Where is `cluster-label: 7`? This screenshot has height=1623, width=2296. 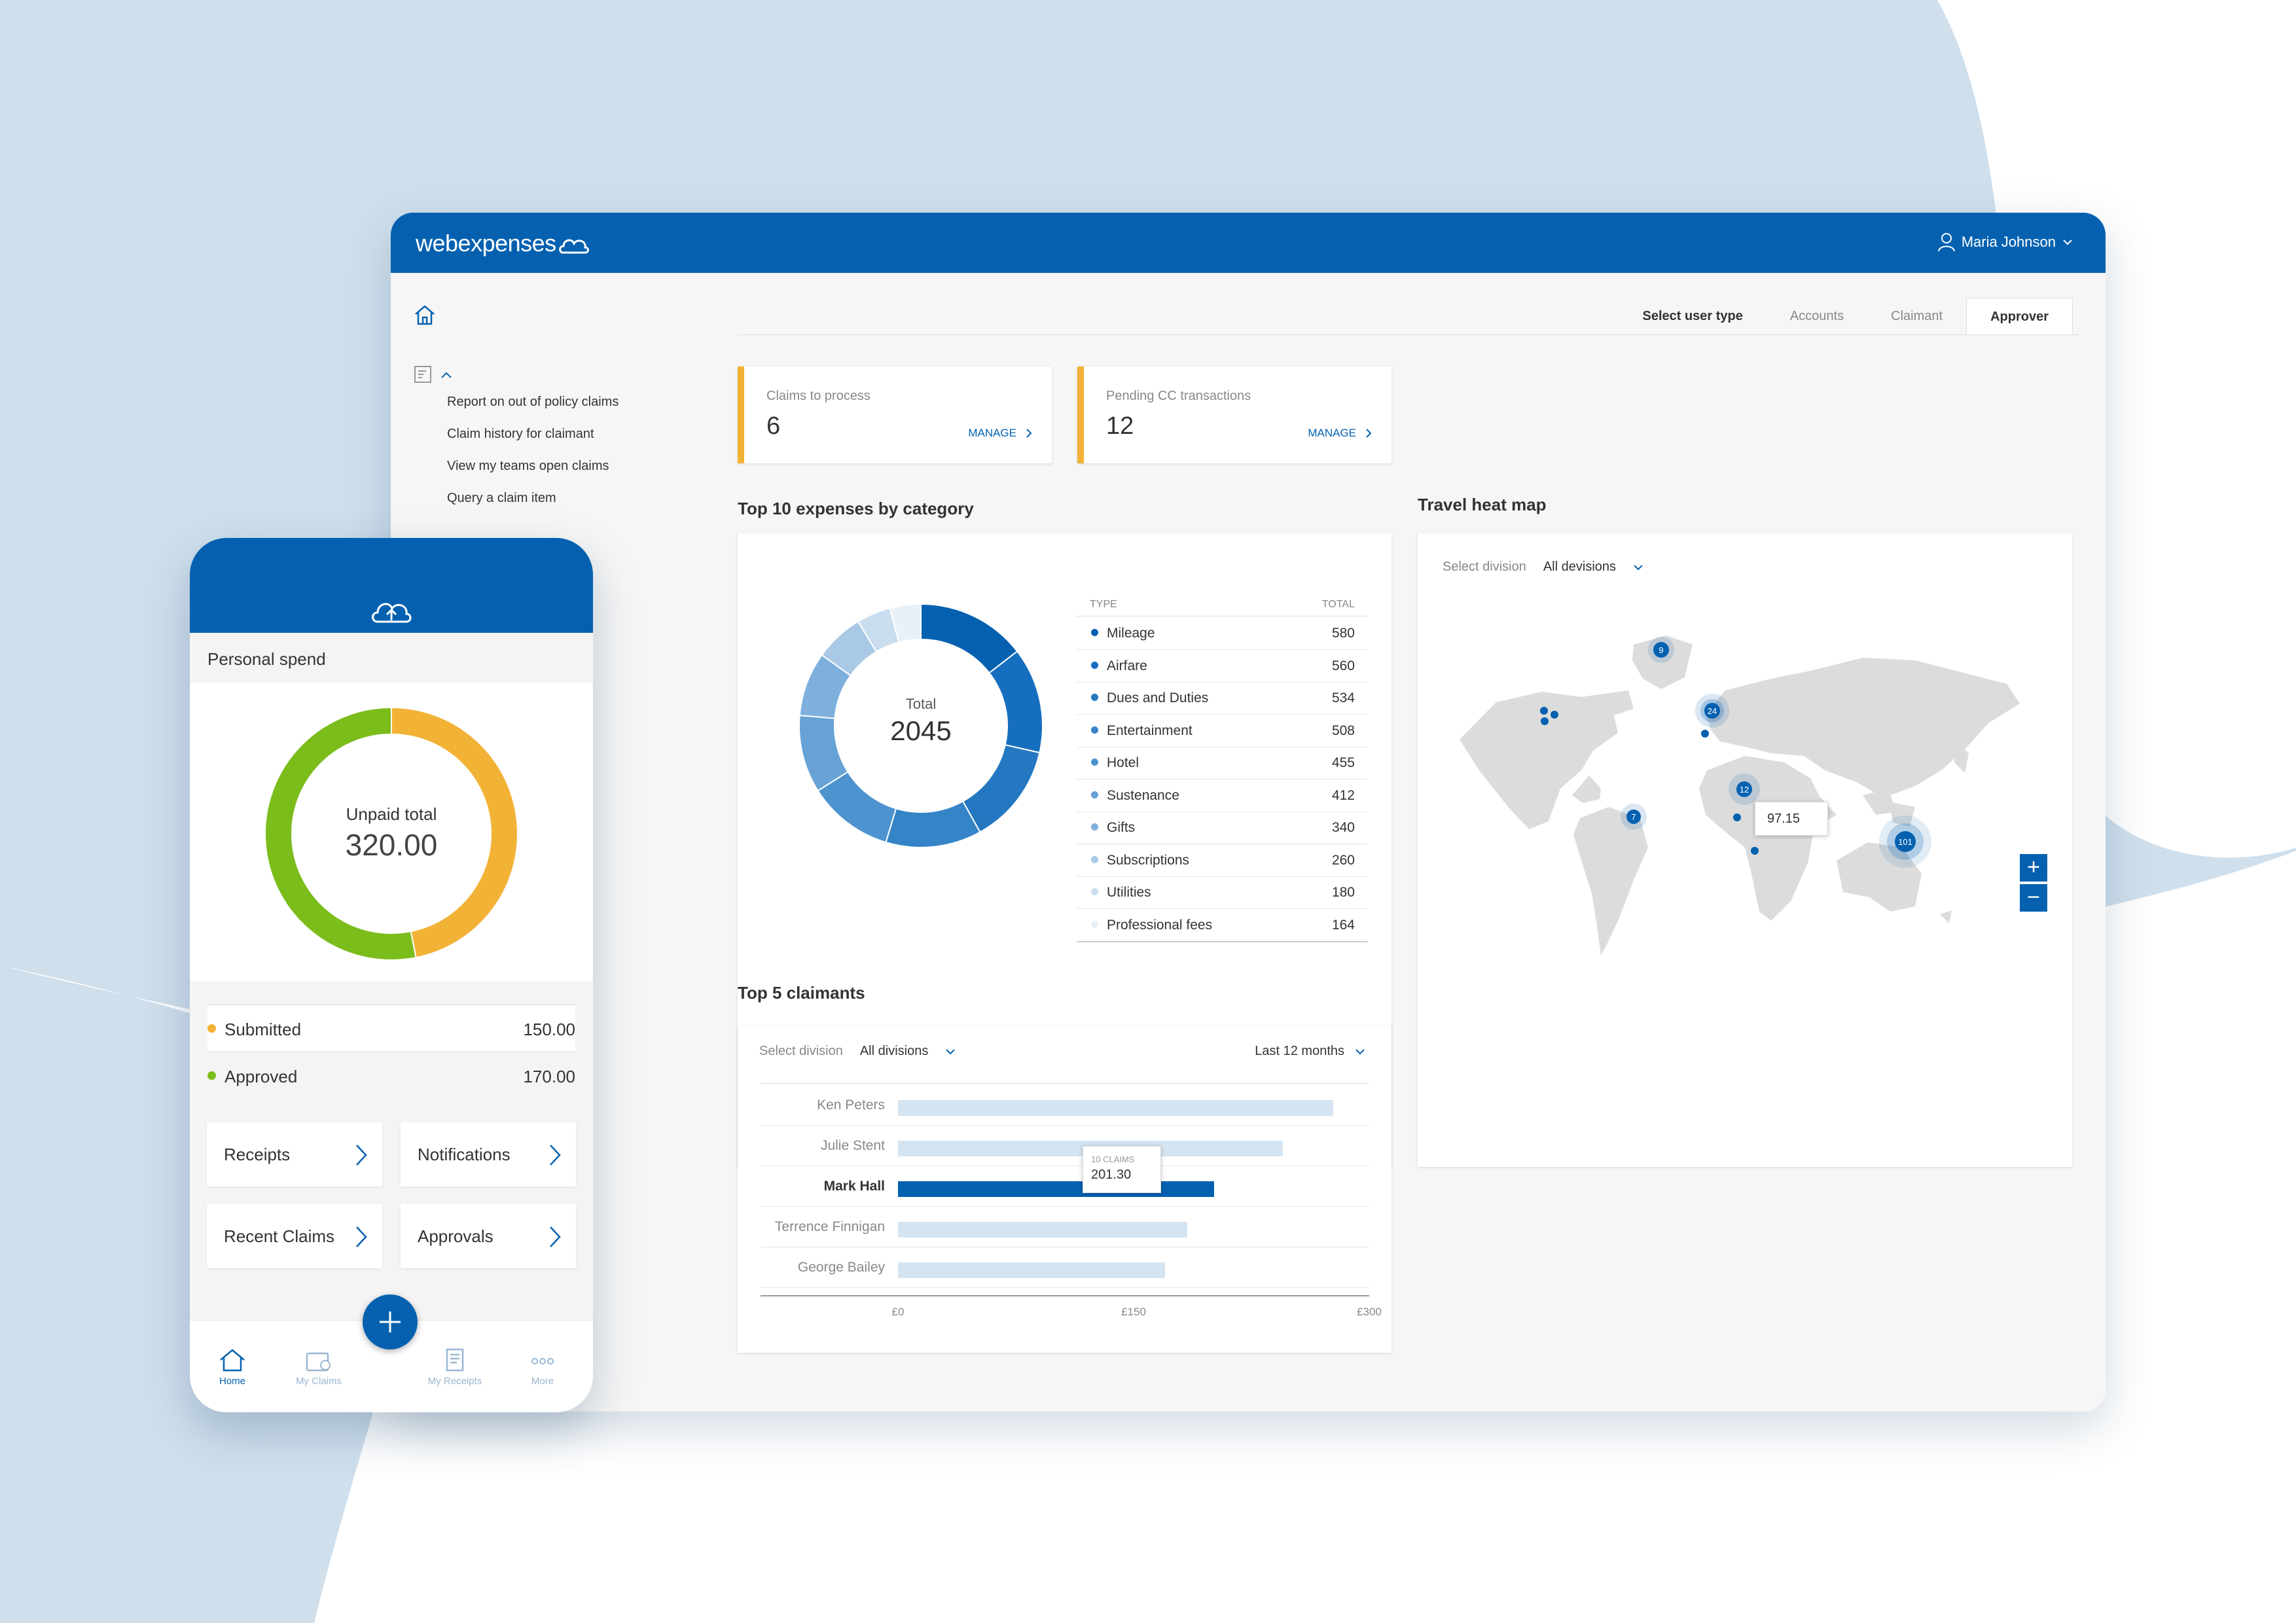
cluster-label: 7 is located at coordinates (1633, 817).